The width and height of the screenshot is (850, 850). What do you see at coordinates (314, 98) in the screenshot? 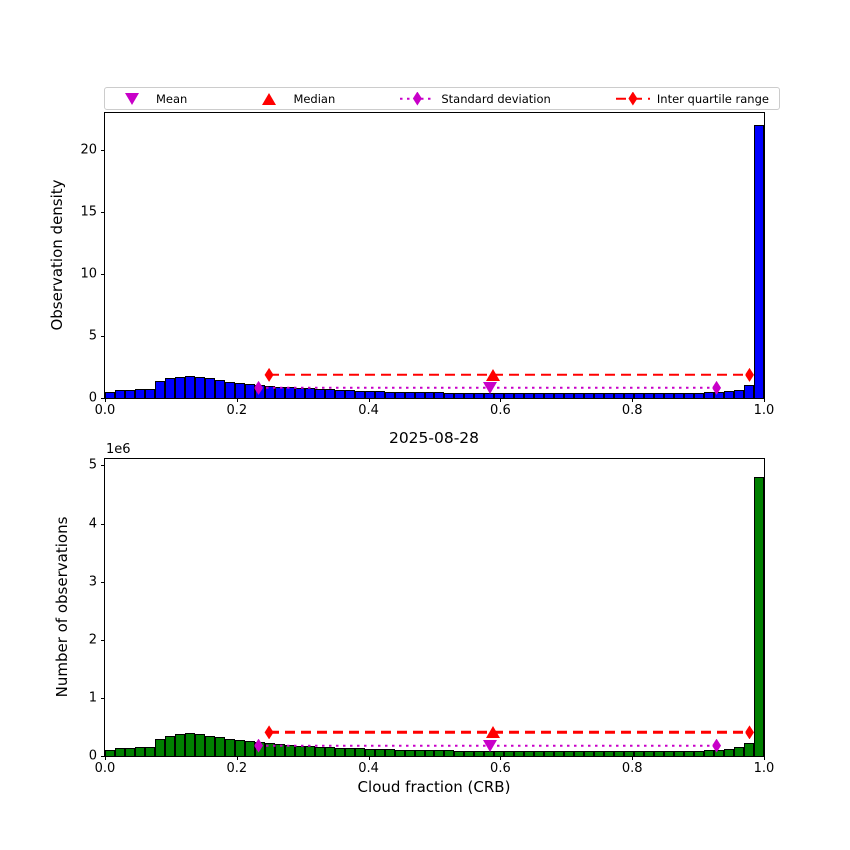
I see `legend-label-median: Median` at bounding box center [314, 98].